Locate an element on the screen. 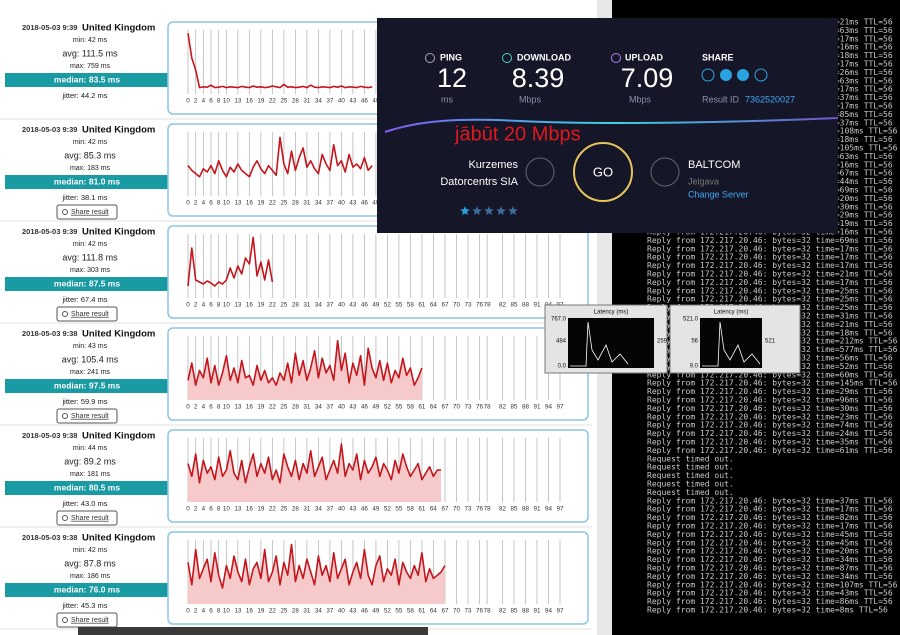  ping-value: 12 is located at coordinates (452, 78).